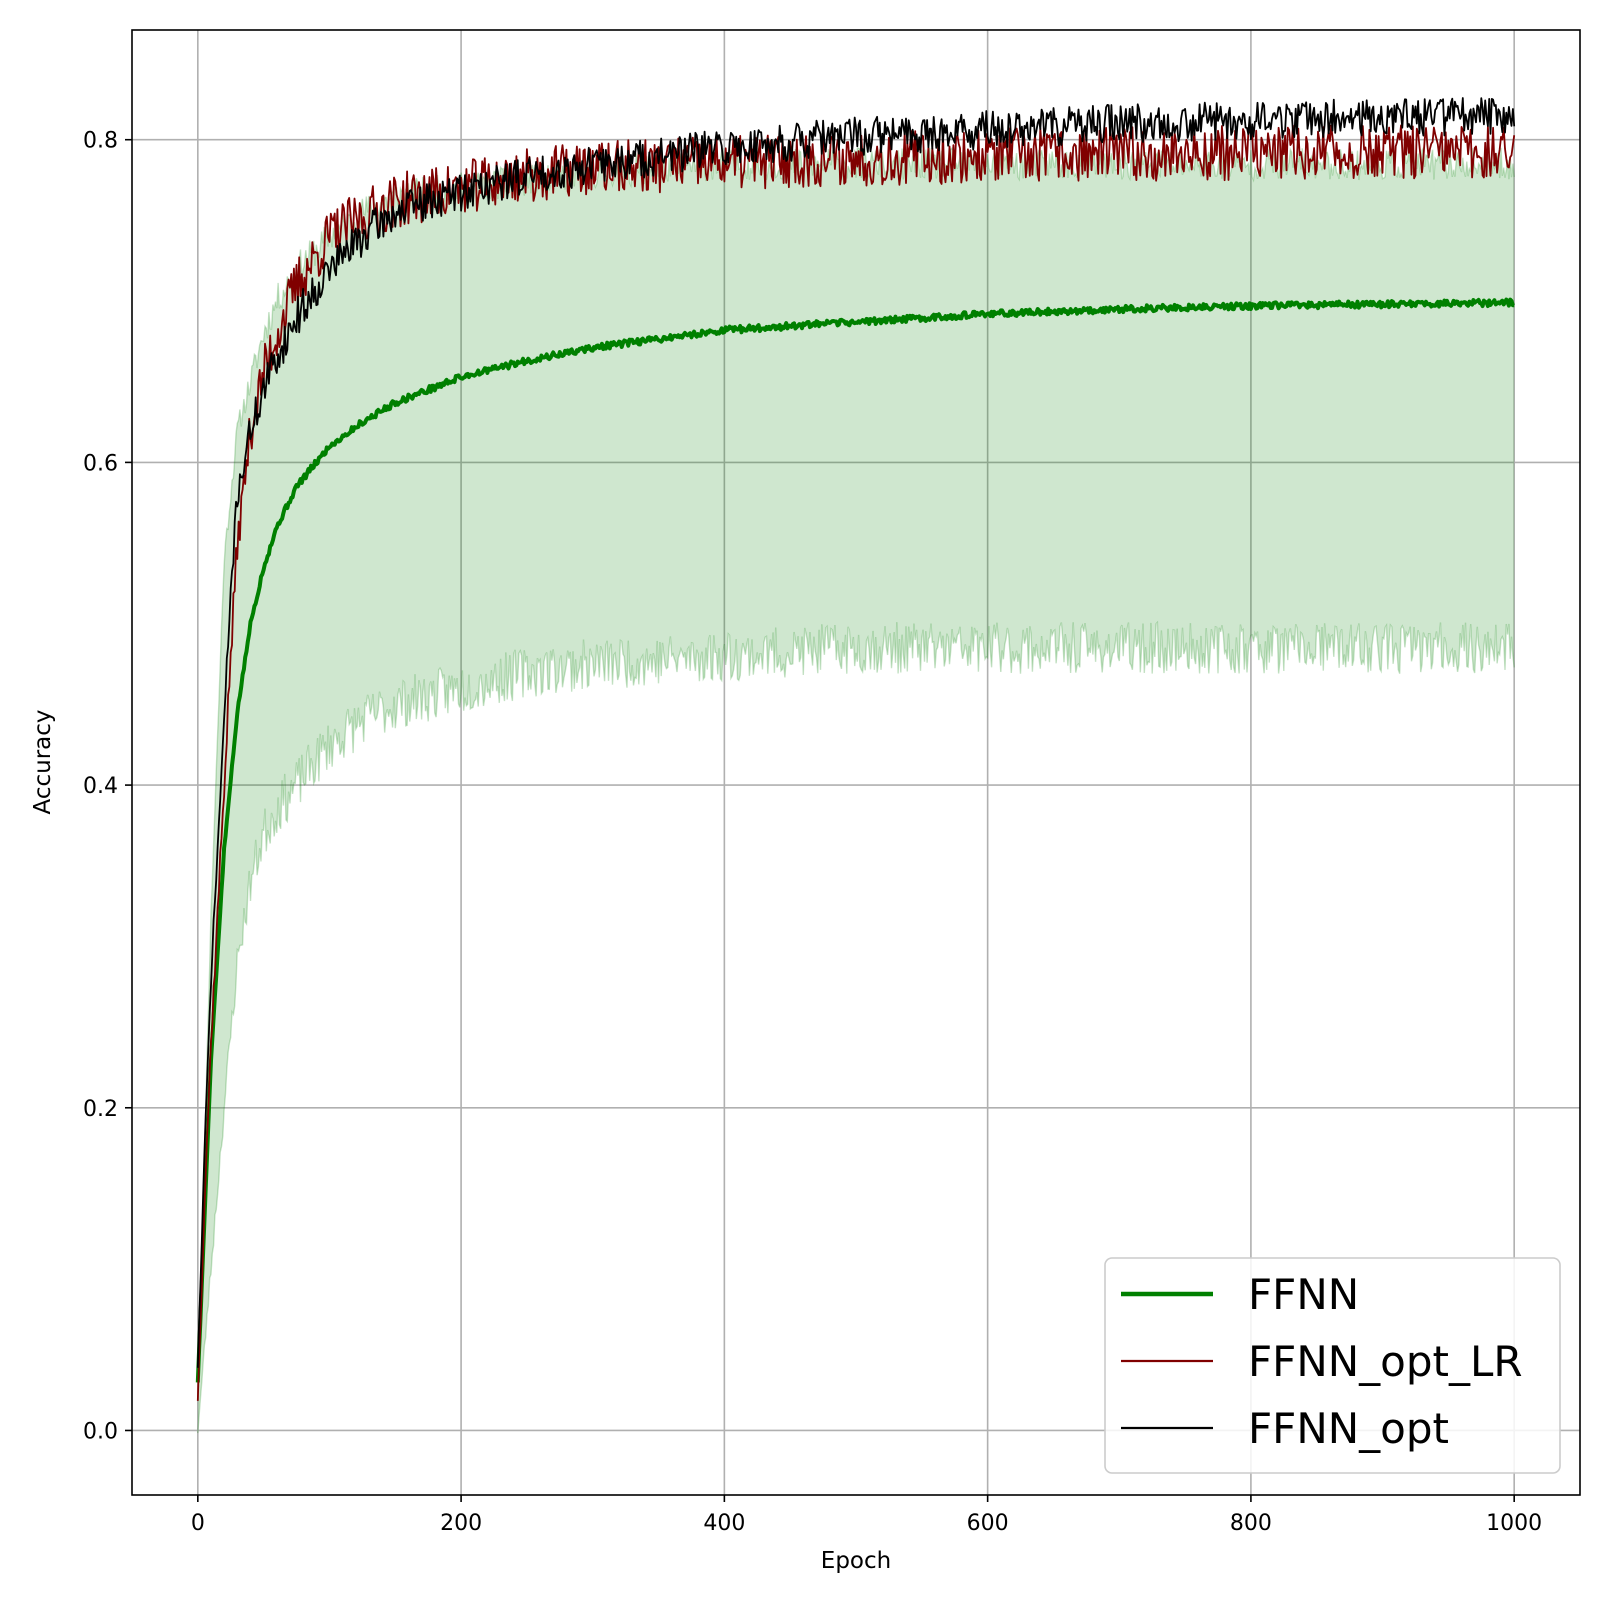 The image size is (1600, 1600). Describe the element at coordinates (1514, 1523) in the screenshot. I see `x-tick-label: 1000` at that location.